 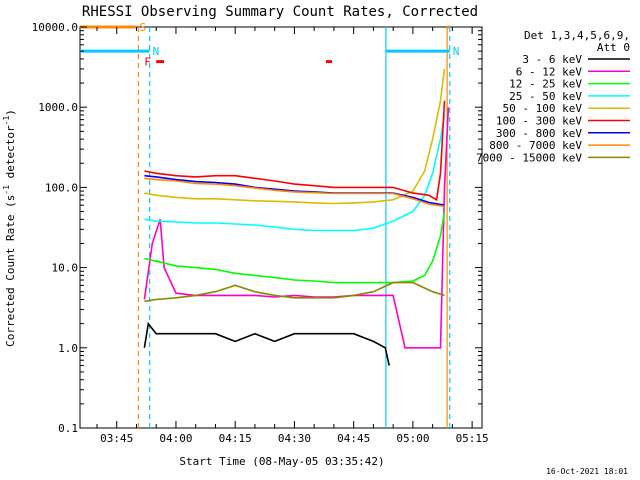 What do you see at coordinates (65, 268) in the screenshot?
I see `y-tick-label: 10.0` at bounding box center [65, 268].